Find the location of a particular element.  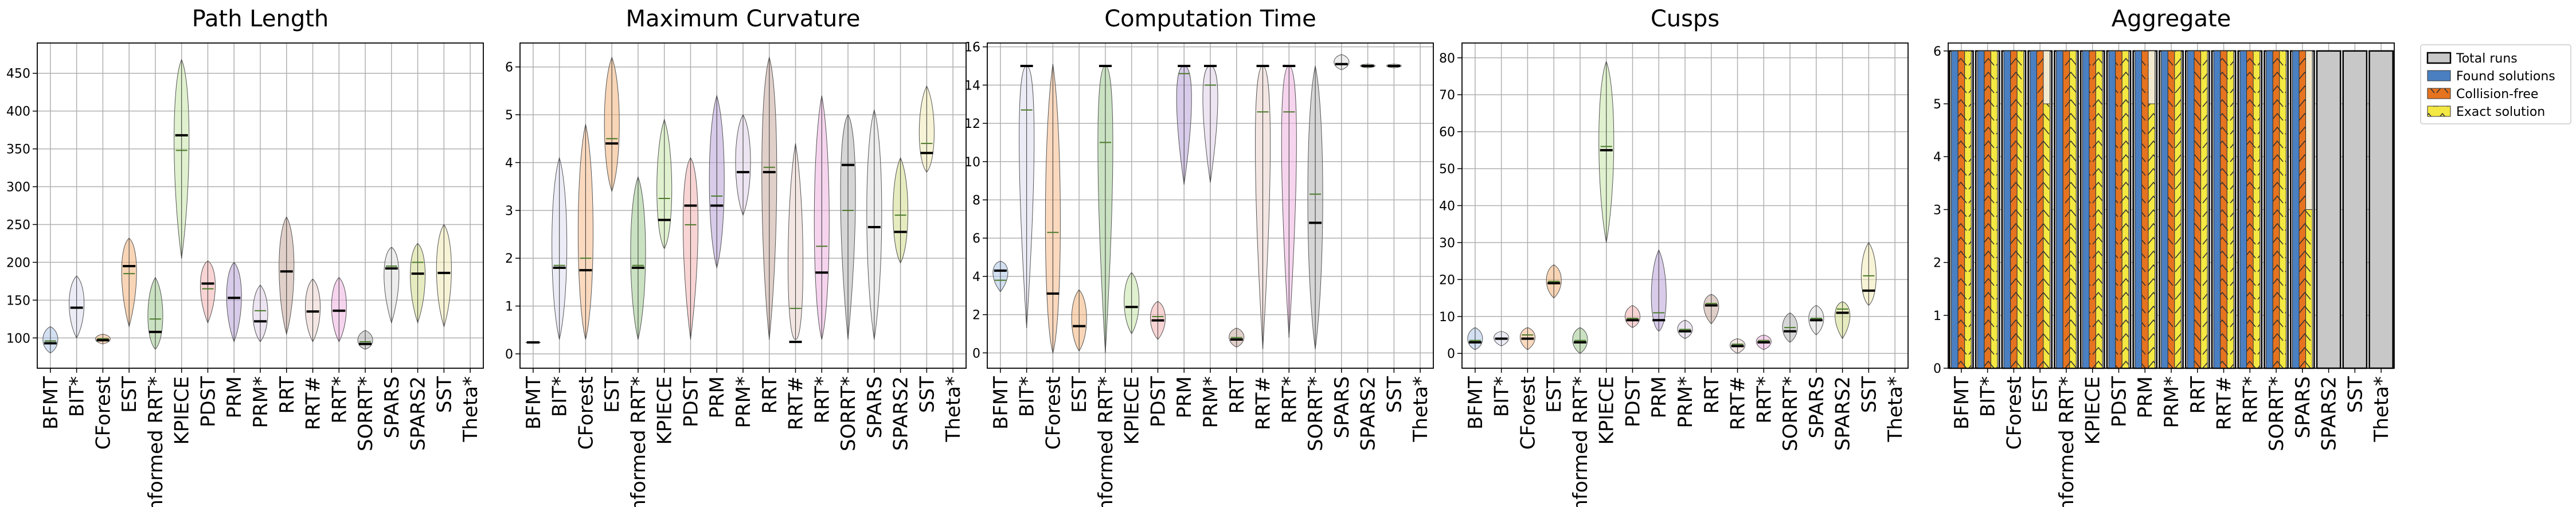

panel-title: Cusps is located at coordinates (1685, 19).